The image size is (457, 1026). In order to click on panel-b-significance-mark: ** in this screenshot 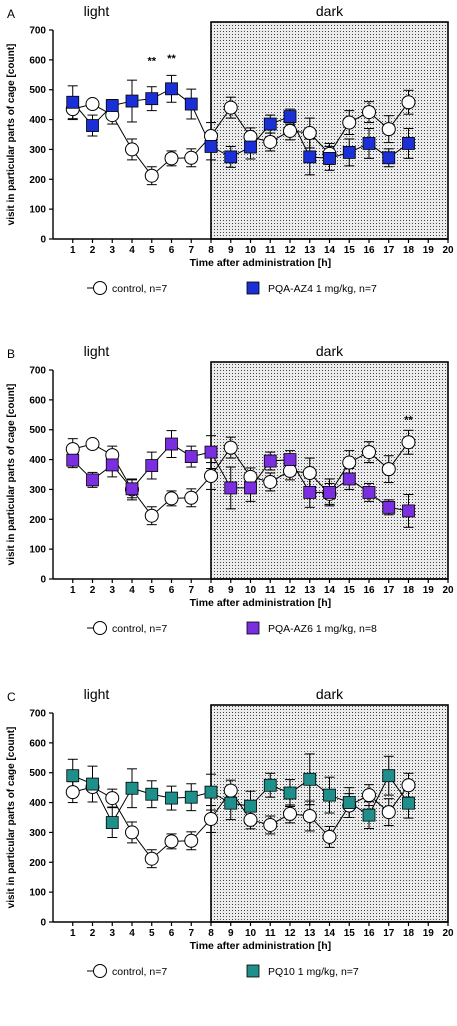, I will do `click(408, 421)`.